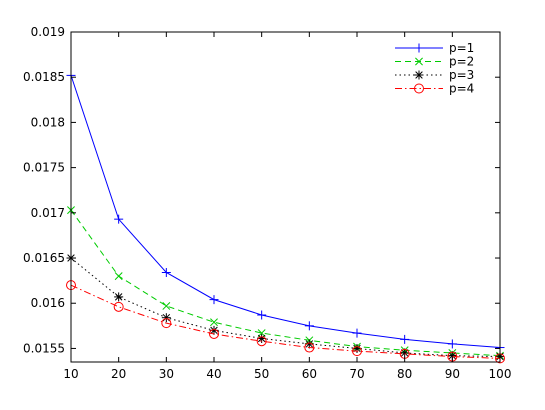 This screenshot has width=545, height=410. Describe the element at coordinates (48, 213) in the screenshot. I see `y-tick-label: 0.017` at that location.